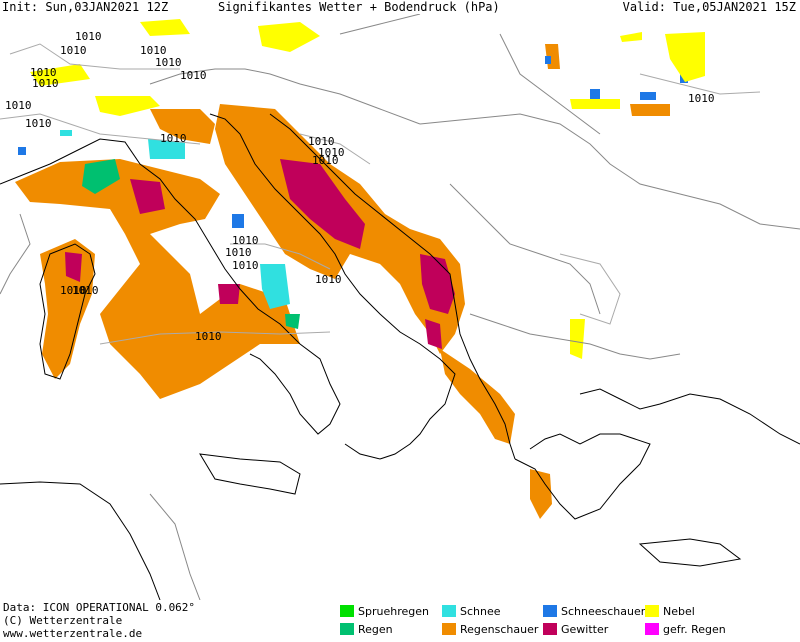 The width and height of the screenshot is (800, 642). Describe the element at coordinates (165, 27) in the screenshot. I see `nebel-nw` at that location.